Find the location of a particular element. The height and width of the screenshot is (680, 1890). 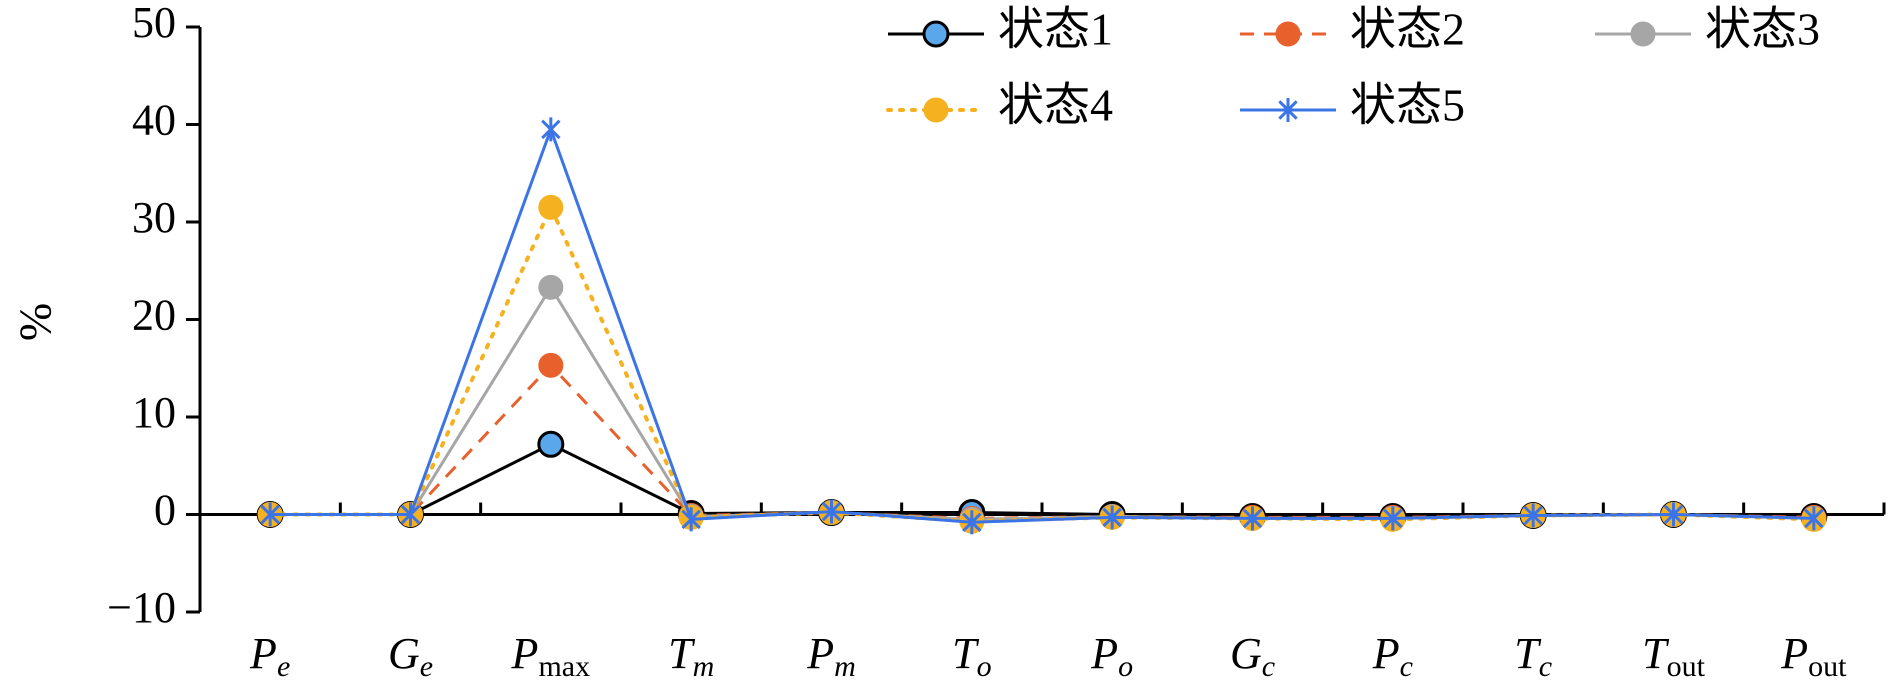

y-tick-label: 0 is located at coordinates (165, 510).